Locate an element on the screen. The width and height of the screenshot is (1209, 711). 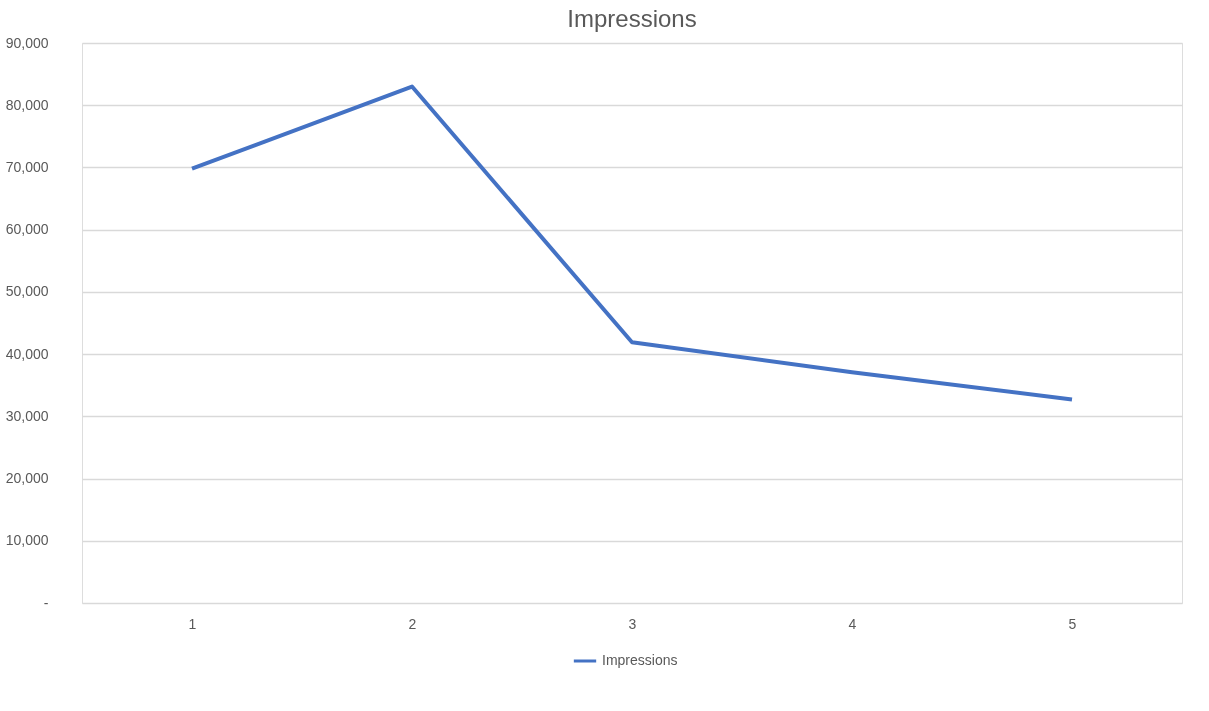
y-tick-label: 80,000 is located at coordinates (27, 104).